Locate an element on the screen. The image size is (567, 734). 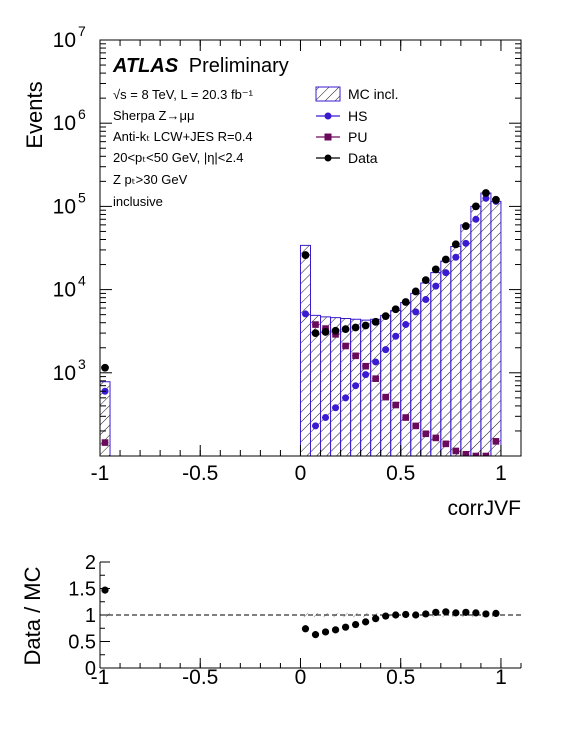
mc-bar-outline is located at coordinates (105, 418).